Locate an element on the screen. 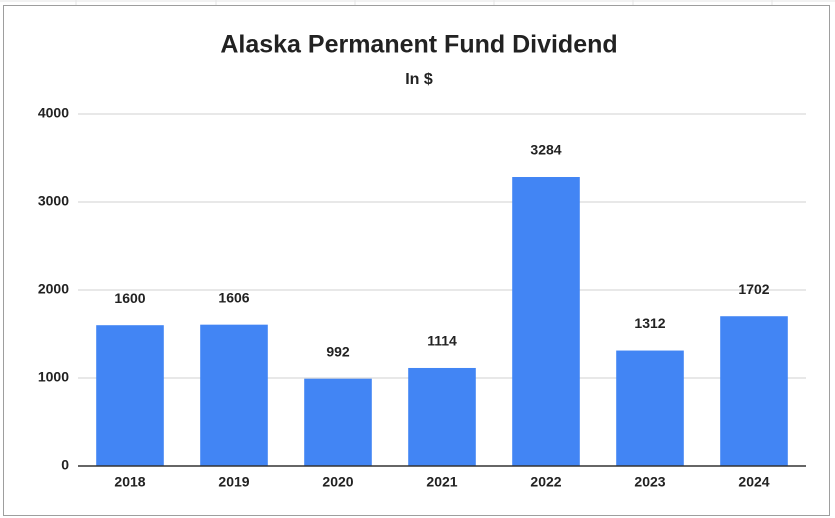  x-tick-label: 2021 is located at coordinates (441, 482).